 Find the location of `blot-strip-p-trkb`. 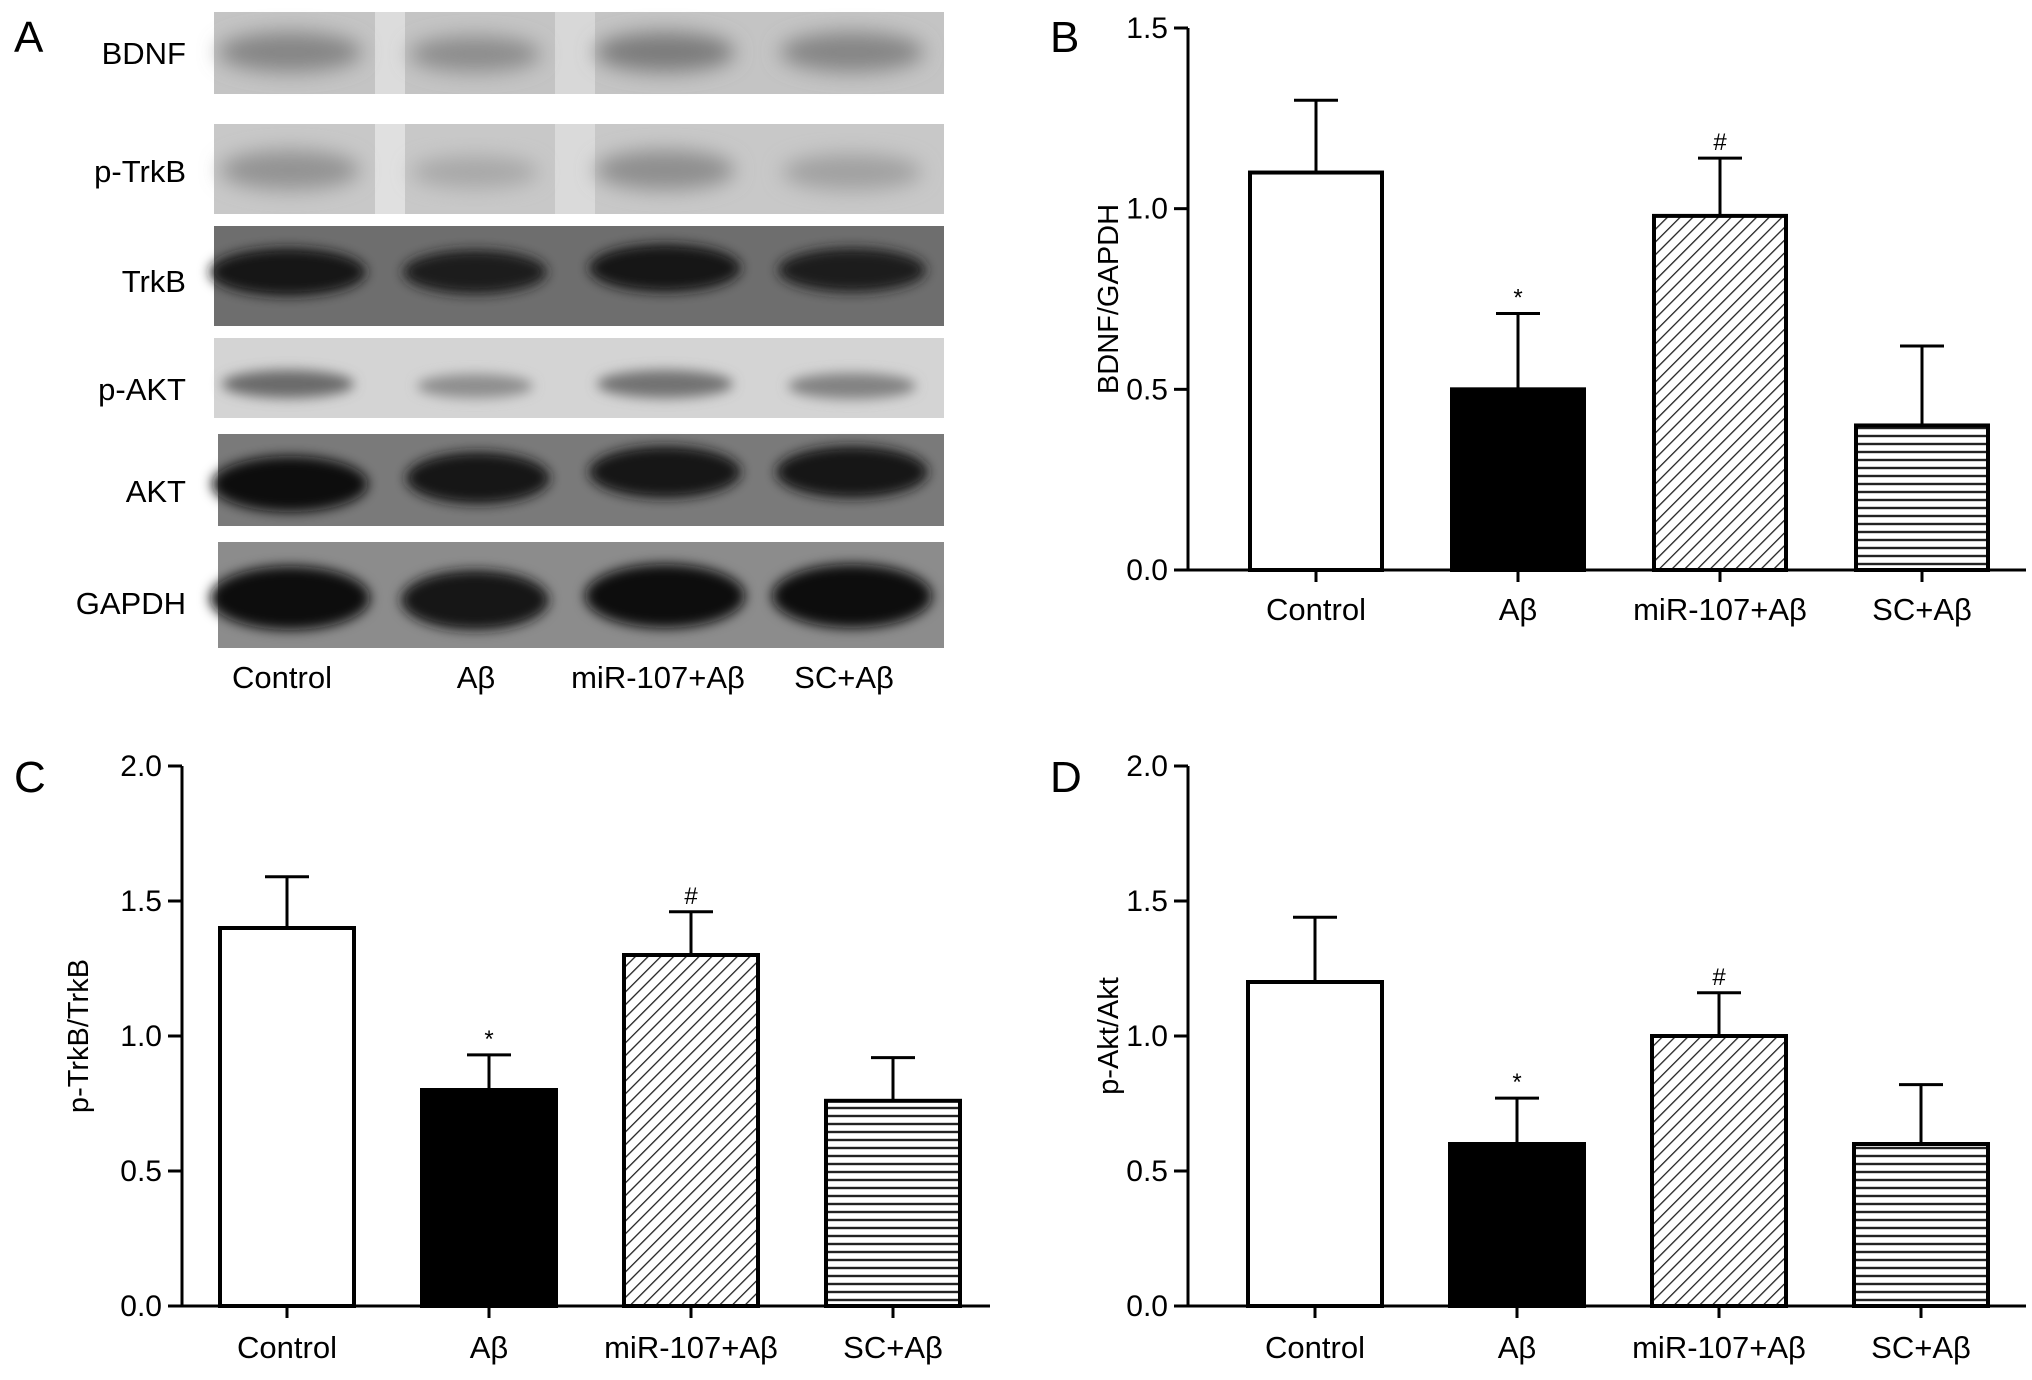

blot-strip-p-trkb is located at coordinates (579, 169).